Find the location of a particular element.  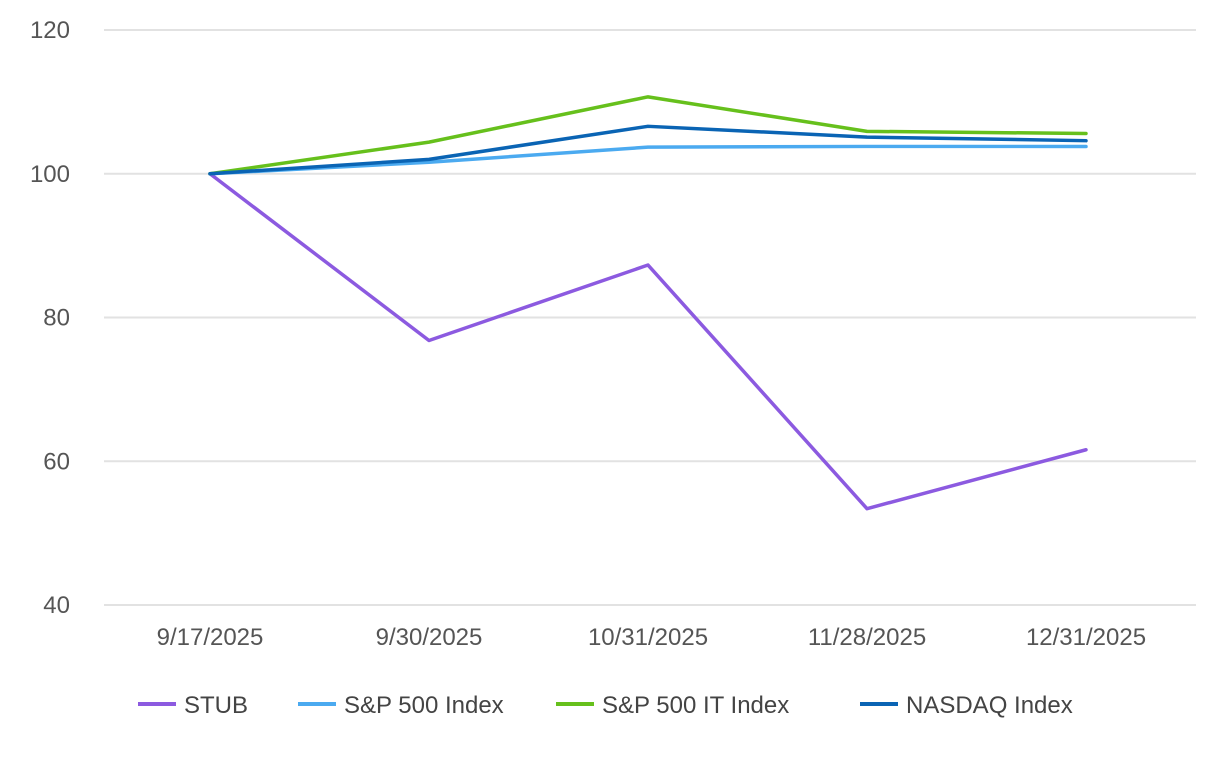

x-tick-label: 9/17/2025 is located at coordinates (210, 637).